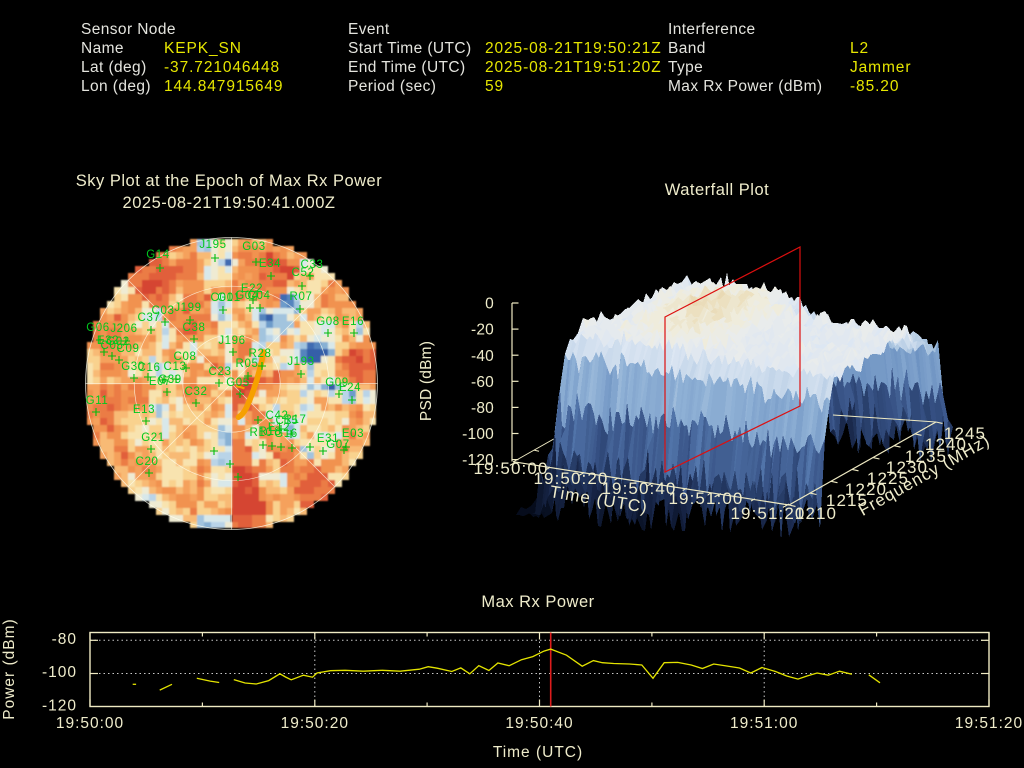 This screenshot has height=768, width=1024. Describe the element at coordinates (295, 420) in the screenshot. I see `svg-text: R17` at that location.